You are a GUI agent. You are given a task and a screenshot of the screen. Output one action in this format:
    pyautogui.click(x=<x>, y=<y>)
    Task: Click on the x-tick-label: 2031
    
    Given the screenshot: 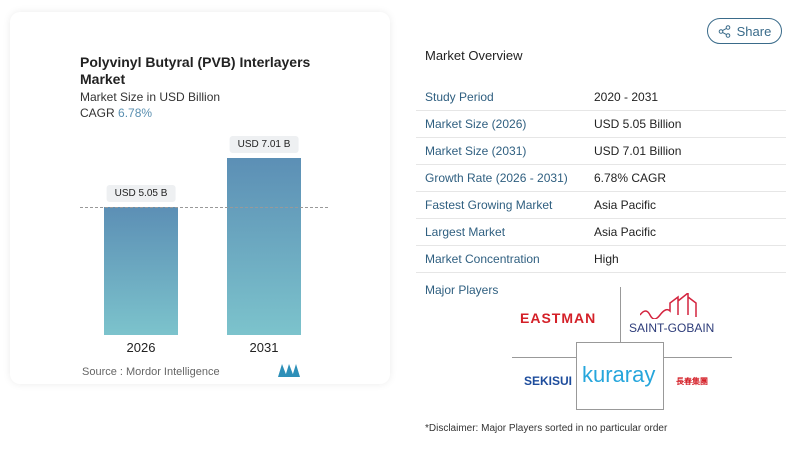 What is the action you would take?
    pyautogui.click(x=264, y=347)
    